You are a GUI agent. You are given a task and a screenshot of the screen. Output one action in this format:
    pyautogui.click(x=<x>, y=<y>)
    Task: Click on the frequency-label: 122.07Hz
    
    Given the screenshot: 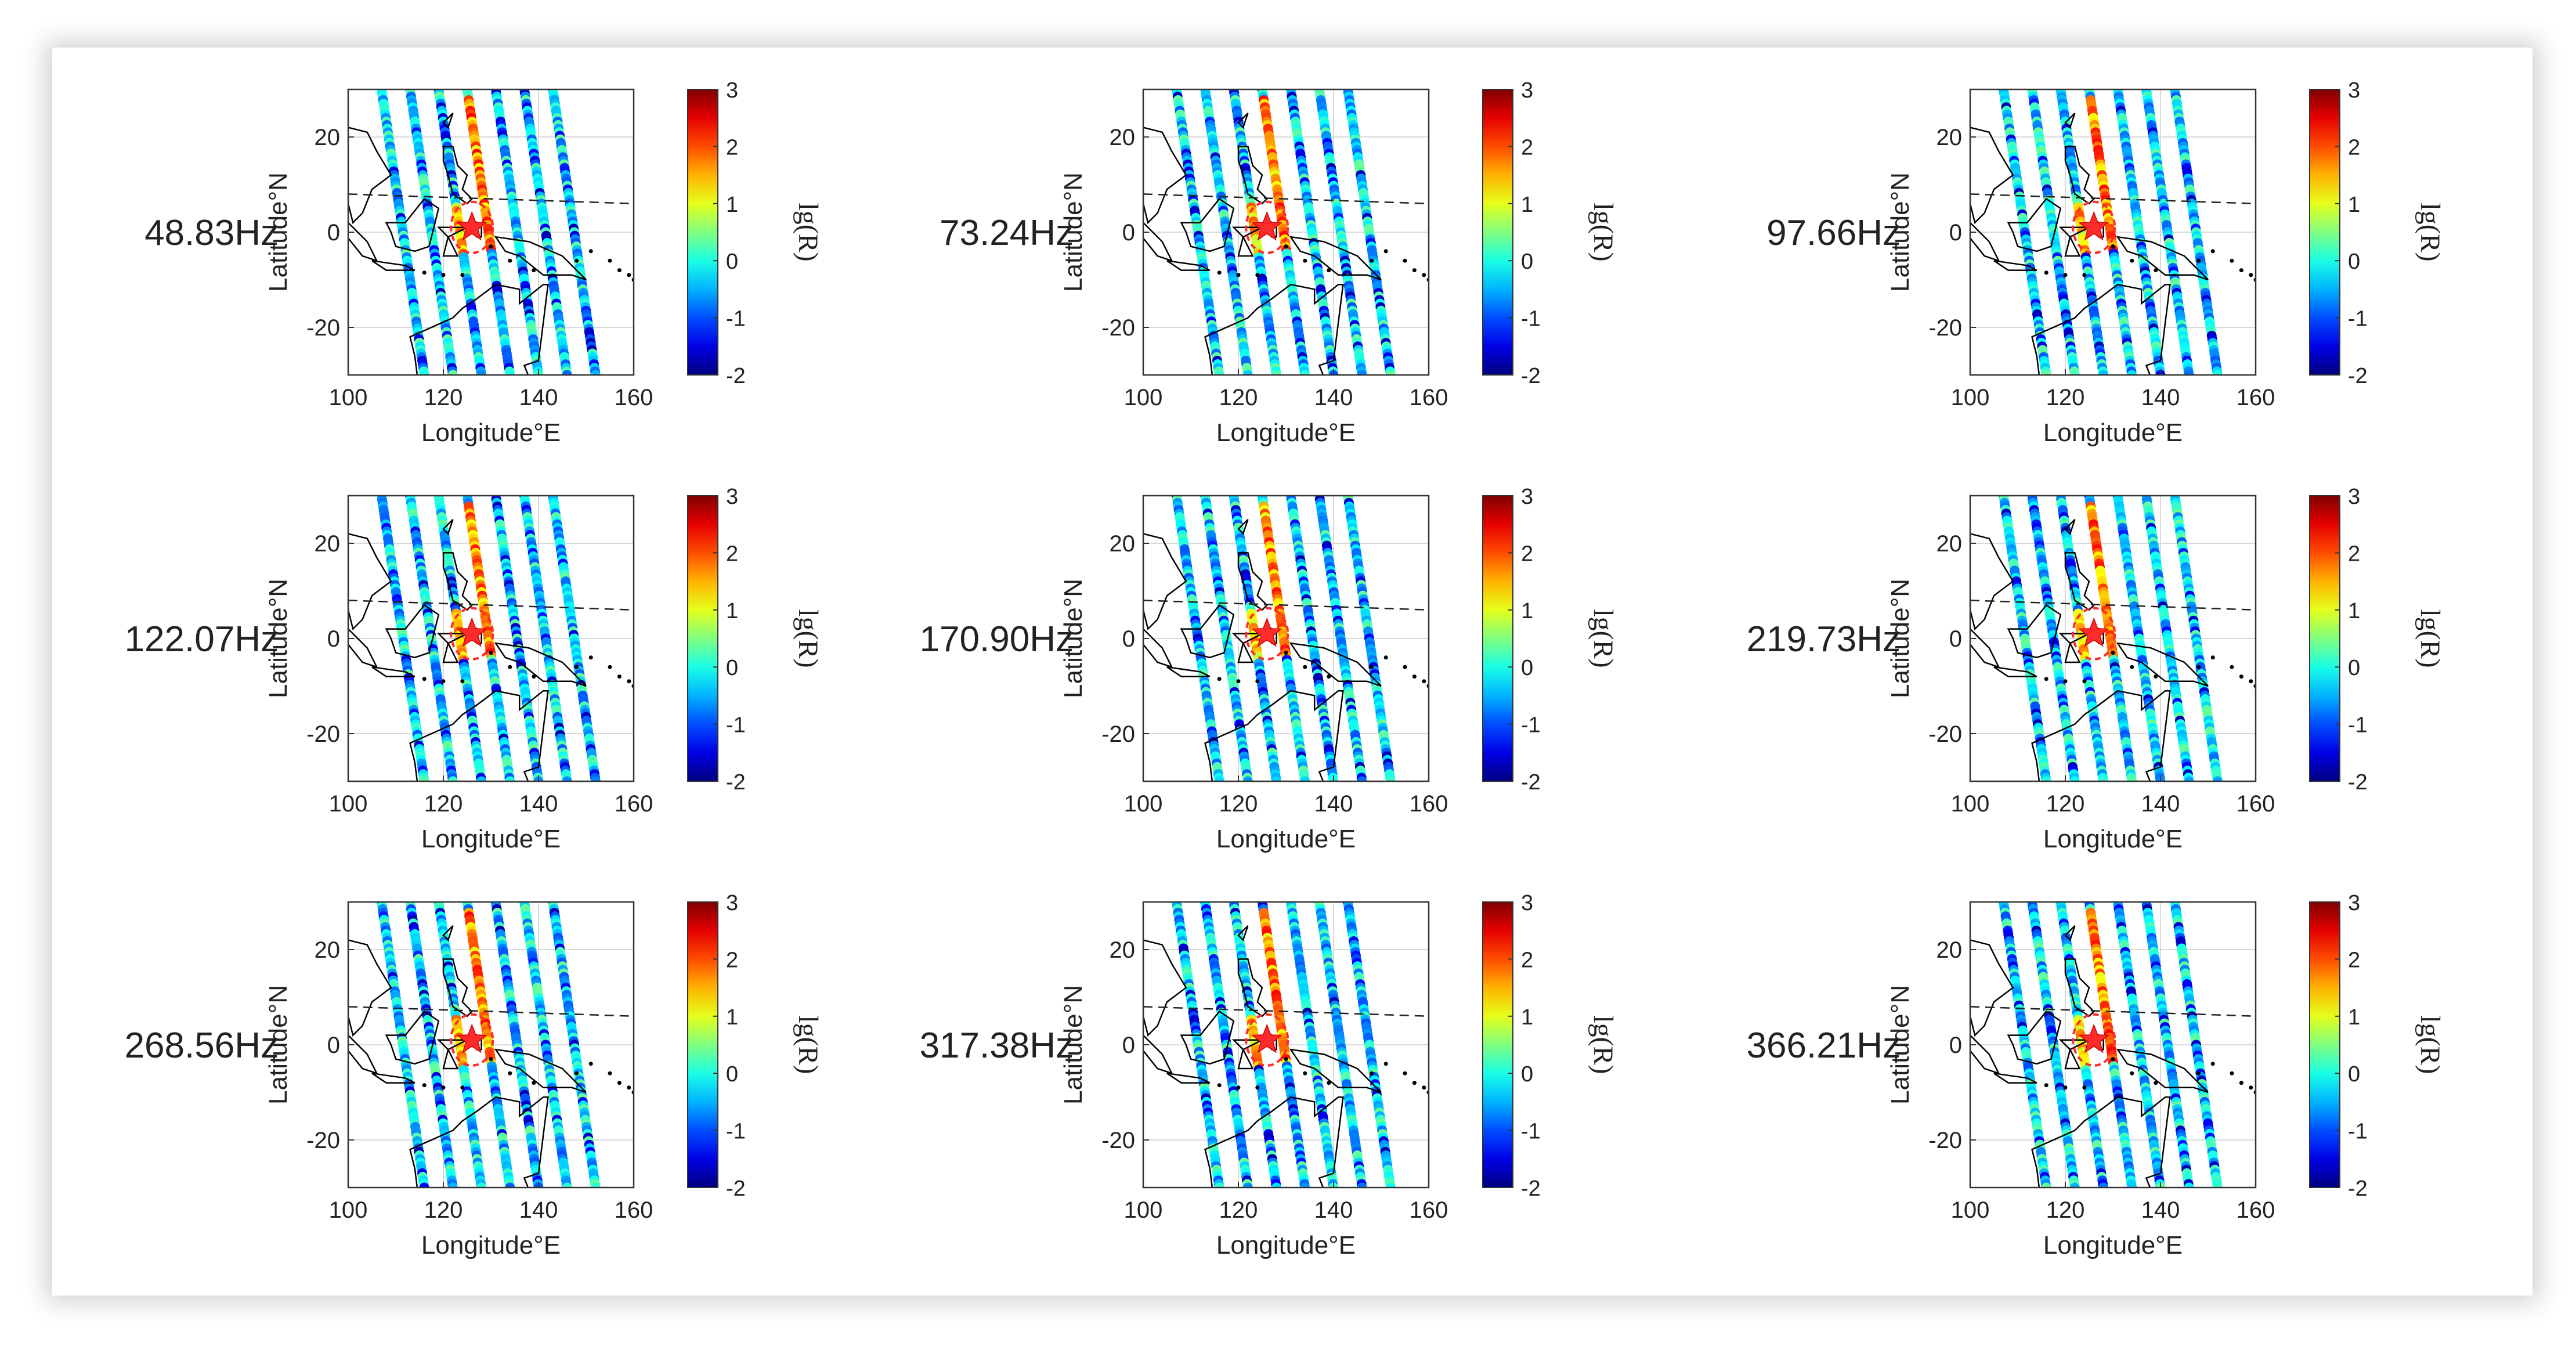 What is the action you would take?
    pyautogui.click(x=202, y=639)
    